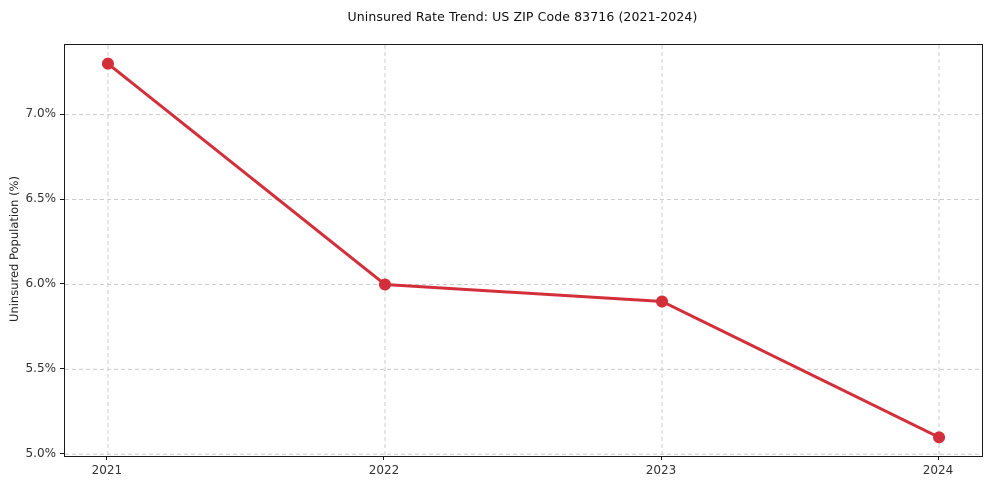  I want to click on y-tick-label: 6.5%, so click(41, 198).